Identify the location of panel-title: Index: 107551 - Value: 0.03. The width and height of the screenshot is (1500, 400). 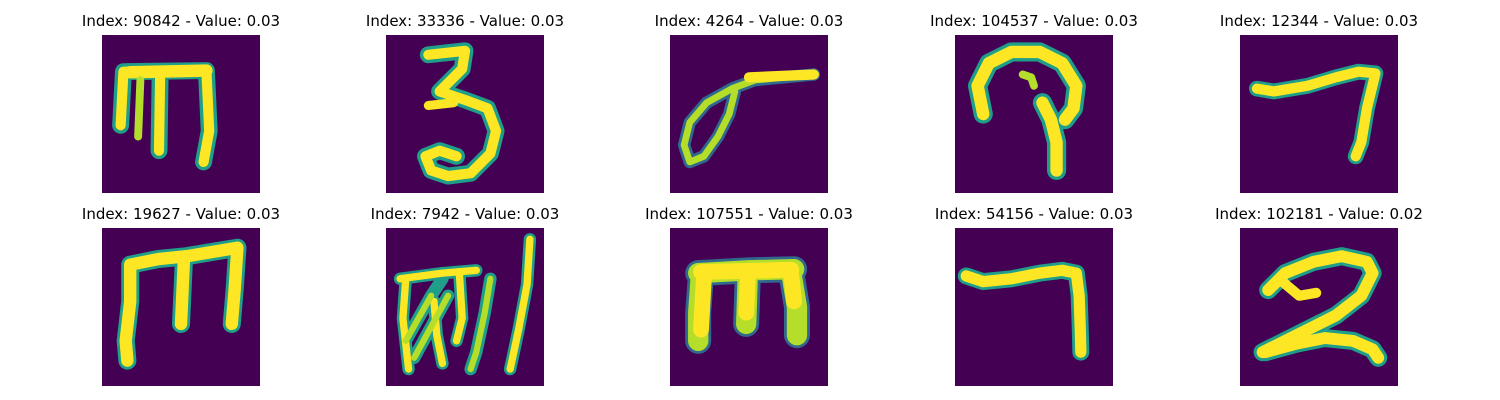
(749, 214).